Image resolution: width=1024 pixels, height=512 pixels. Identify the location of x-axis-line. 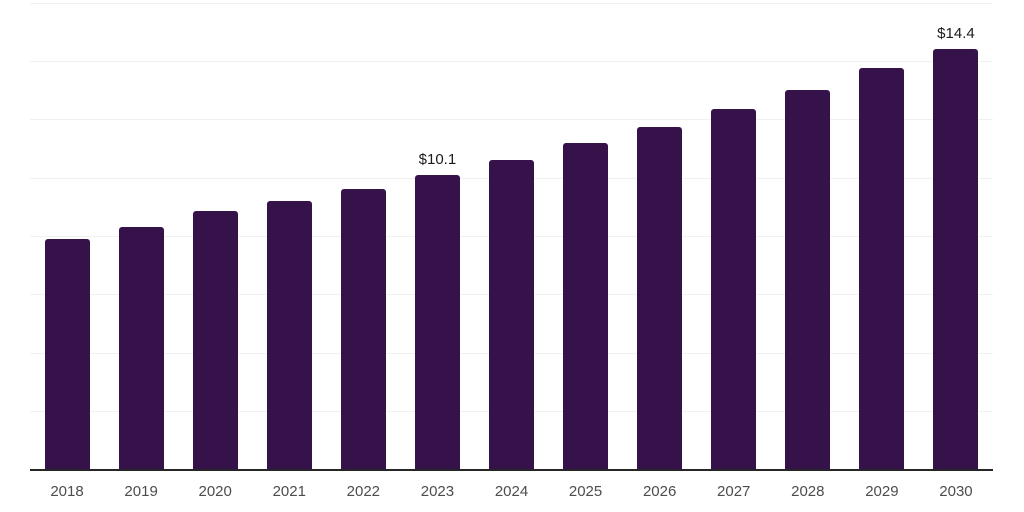
(511, 469).